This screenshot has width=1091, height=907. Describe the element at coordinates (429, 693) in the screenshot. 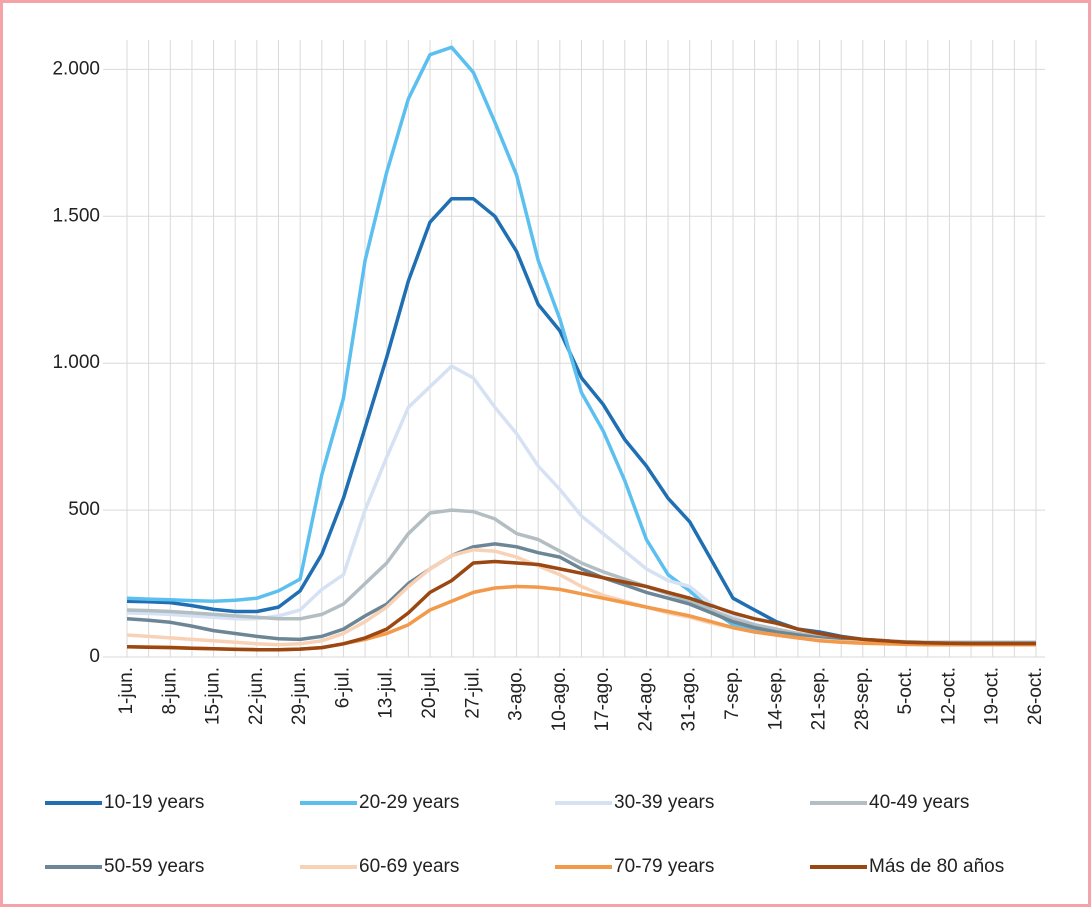

I see `x-tick-label: 20-jul.` at that location.